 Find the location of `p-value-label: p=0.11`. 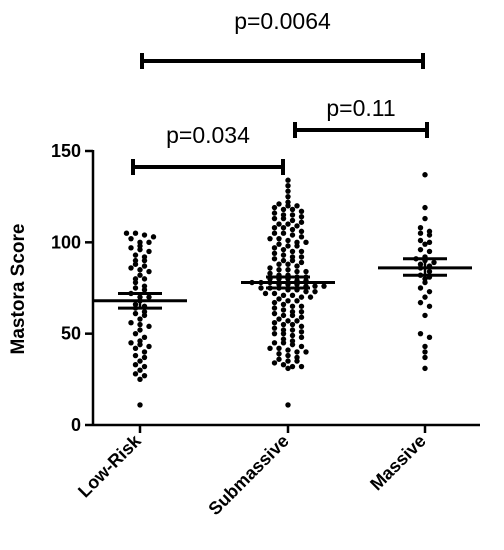

p-value-label: p=0.11 is located at coordinates (360, 108).